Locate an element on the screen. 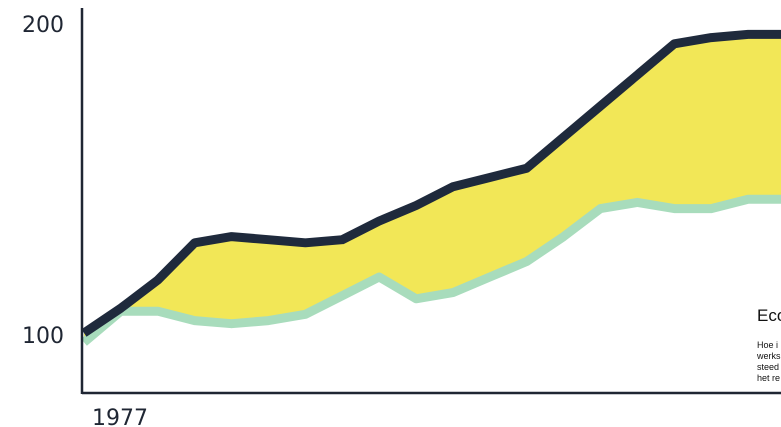 This screenshot has width=781, height=427. panel-line: het re is located at coordinates (769, 378).